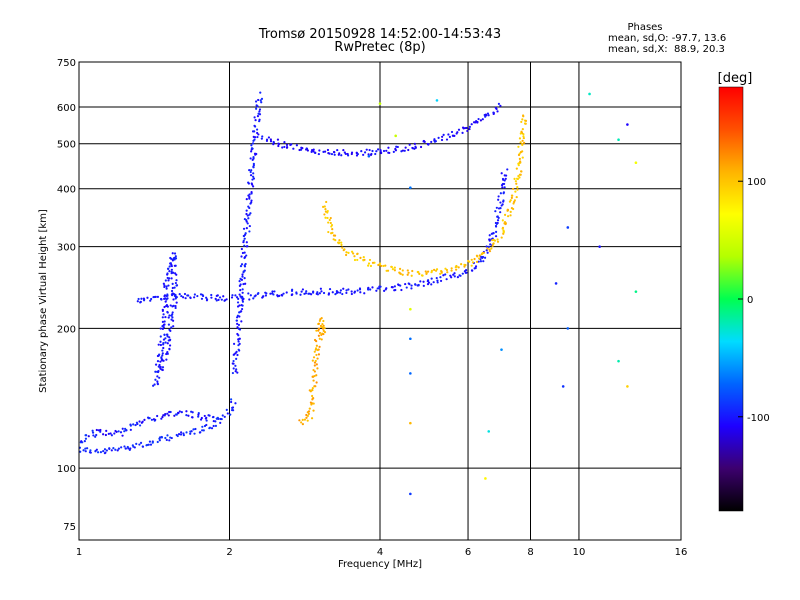 The image size is (800, 600). I want to click on phase-stats-heading: Phases, so click(644, 27).